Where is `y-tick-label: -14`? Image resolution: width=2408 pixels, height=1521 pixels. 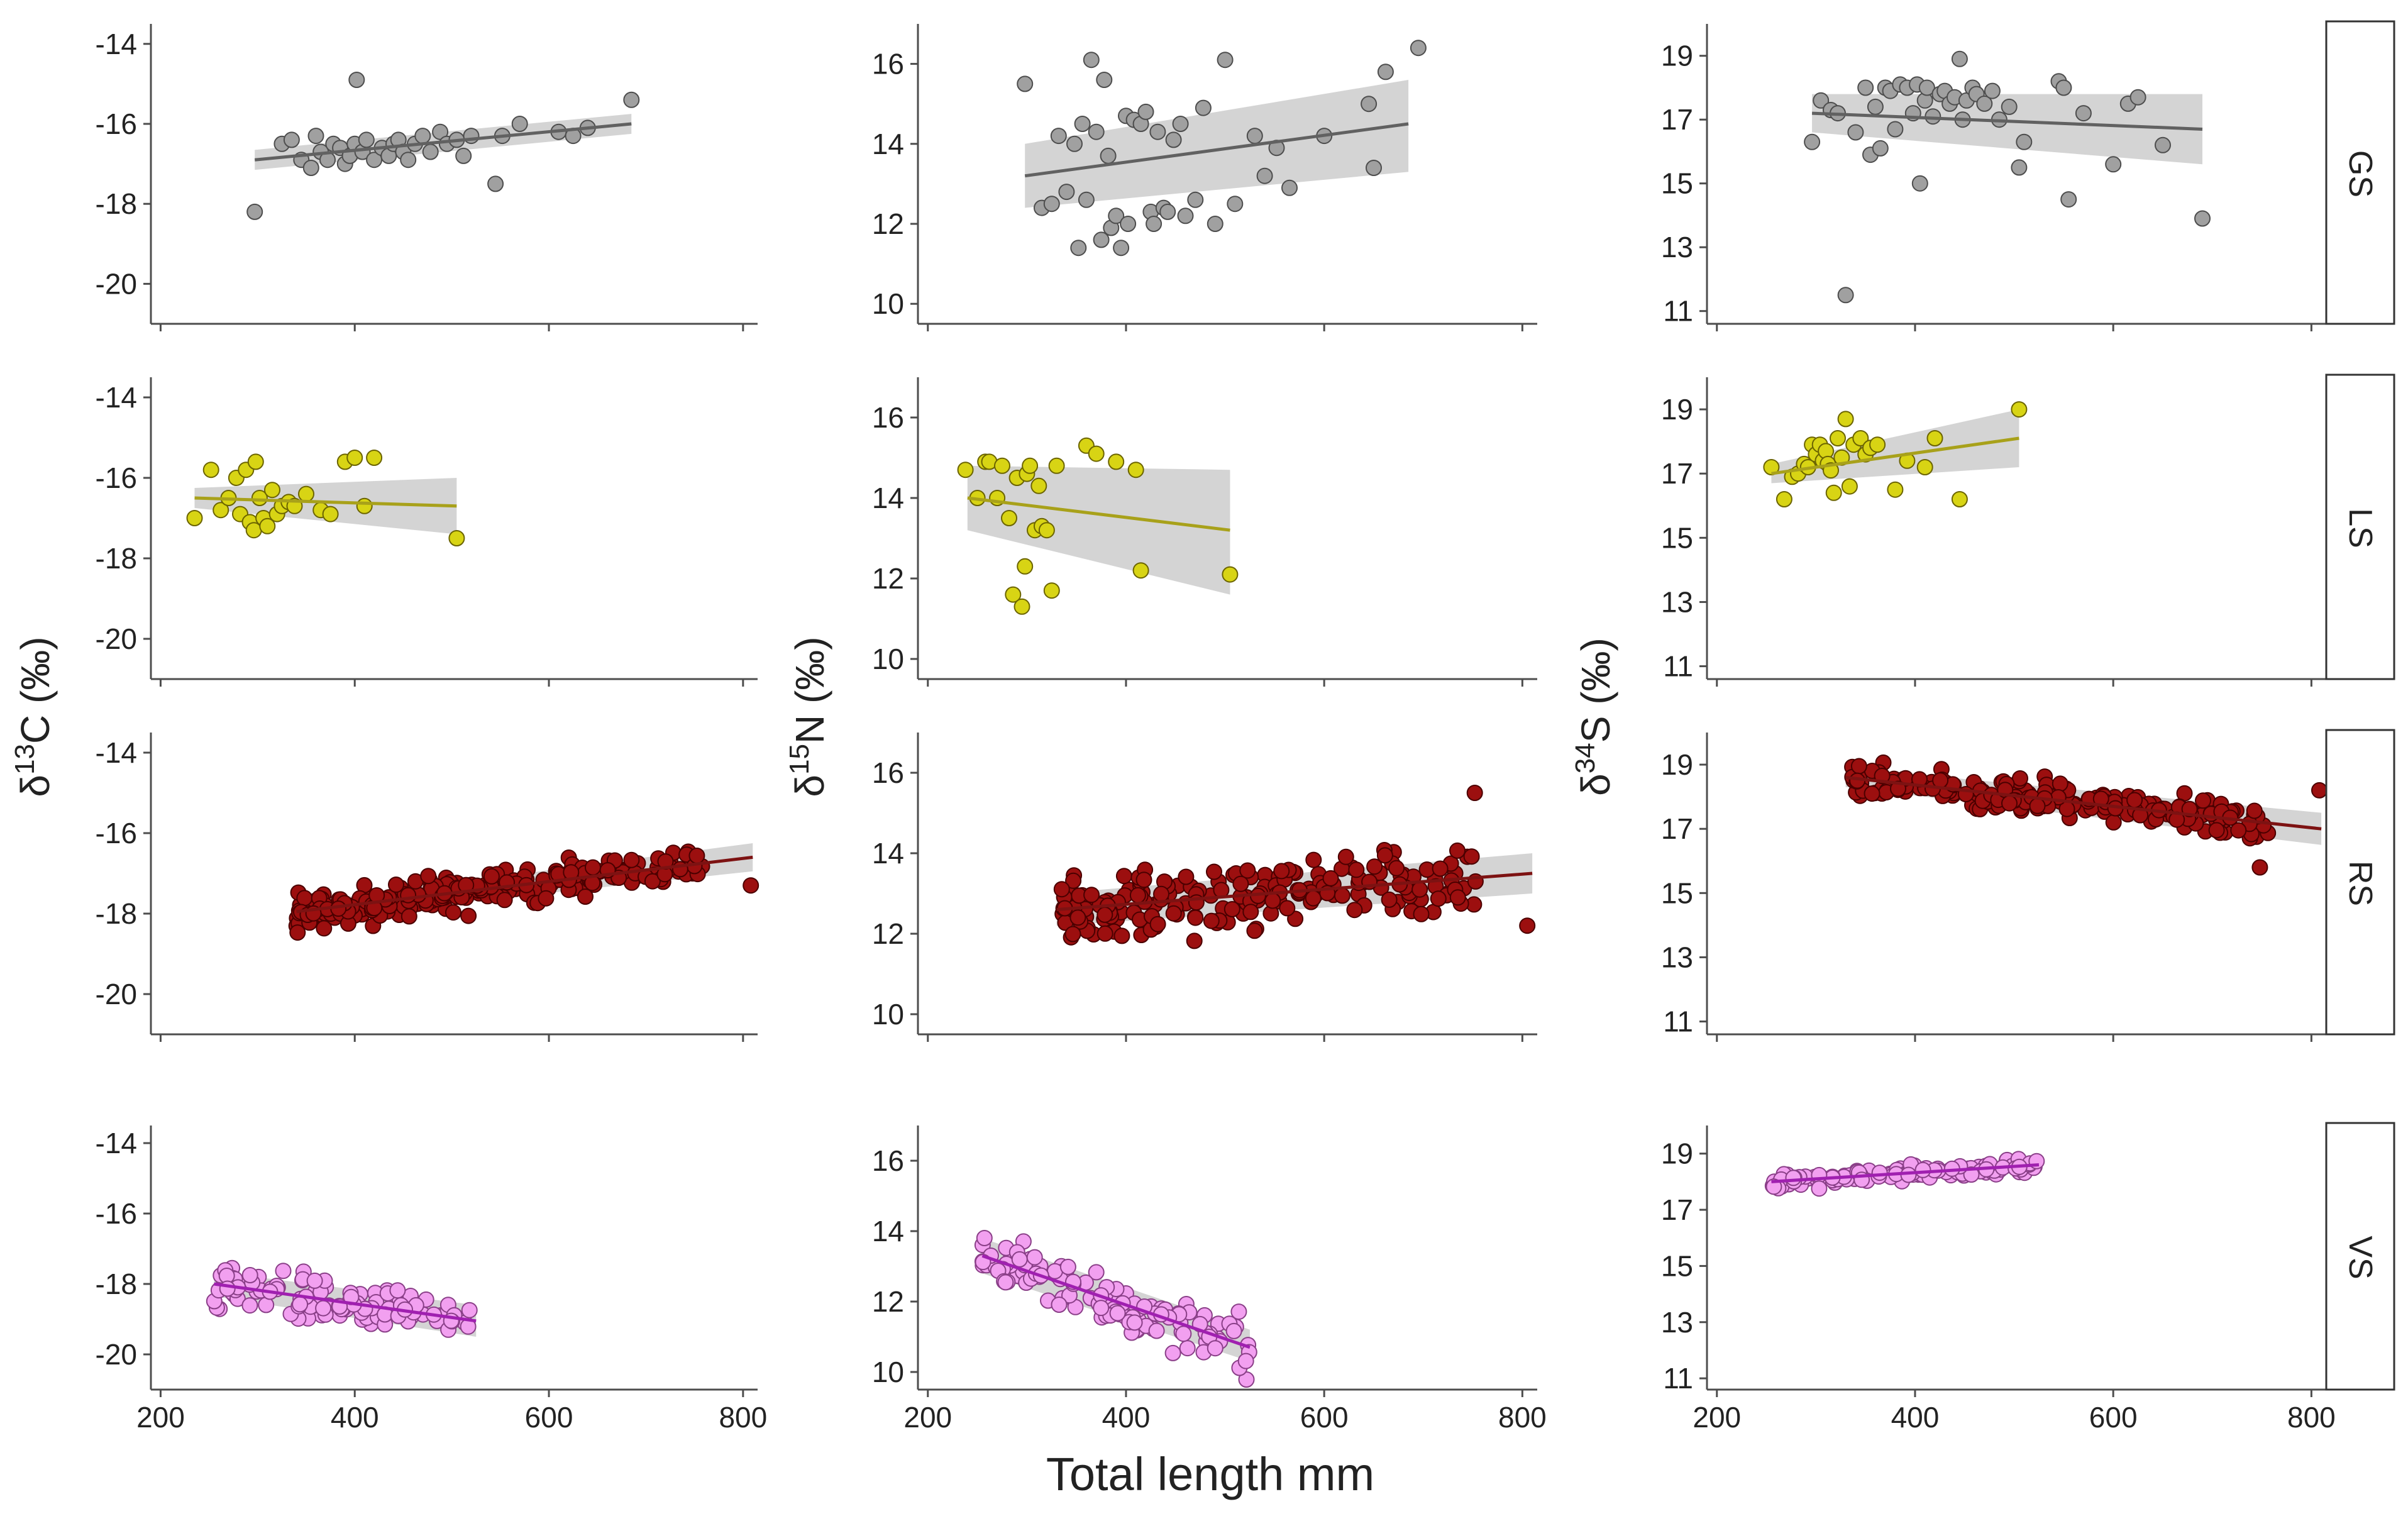
y-tick-label: -14 is located at coordinates (117, 753).